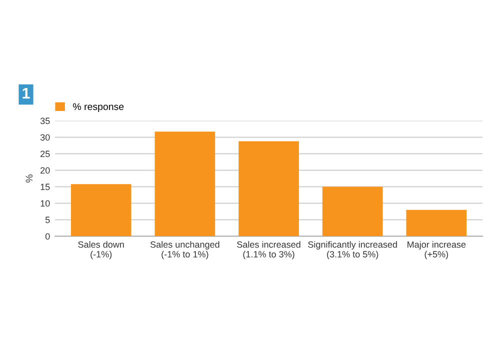  I want to click on x-tick-label: Sales down (-1%), so click(101, 250).